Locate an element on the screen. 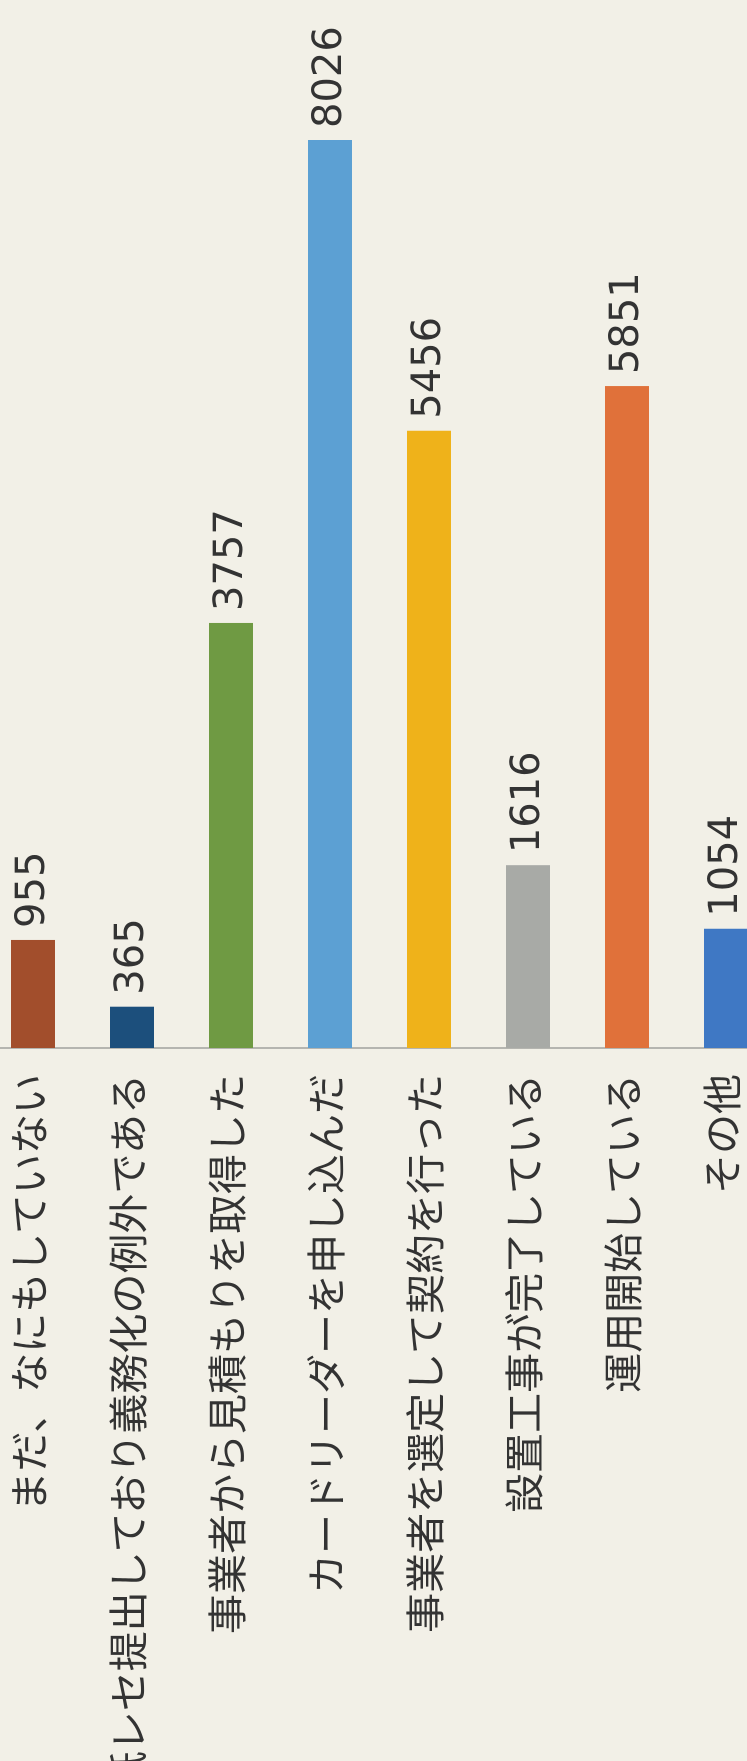 The width and height of the screenshot is (747, 1761). value-label: 5456 is located at coordinates (427, 368).